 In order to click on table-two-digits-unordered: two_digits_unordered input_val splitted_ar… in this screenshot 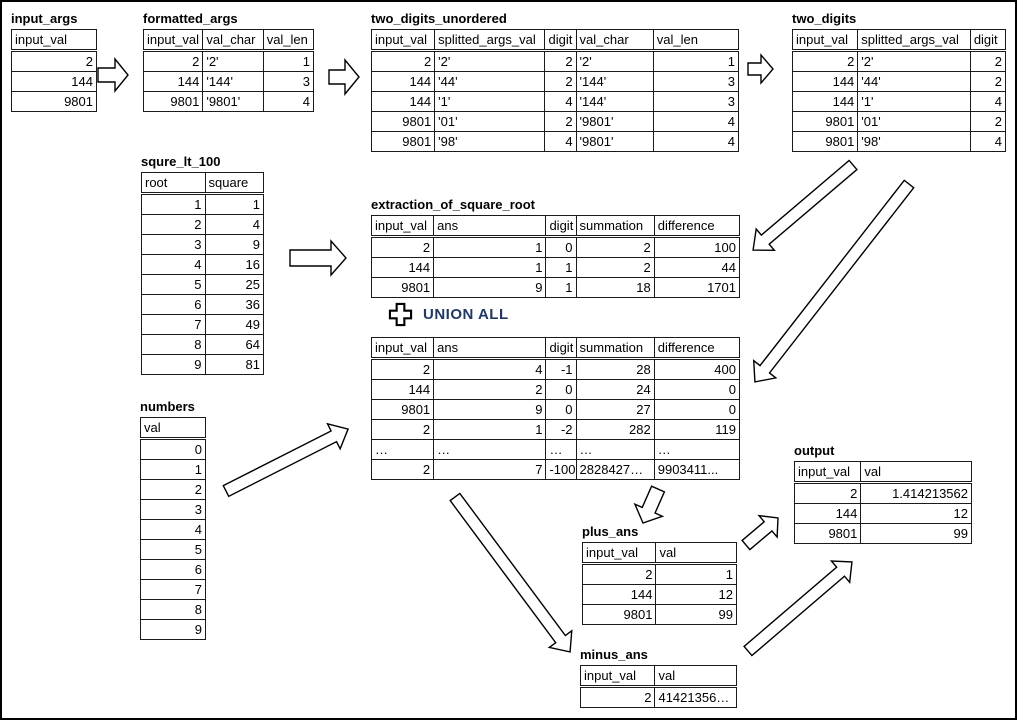, I will do `click(555, 81)`.